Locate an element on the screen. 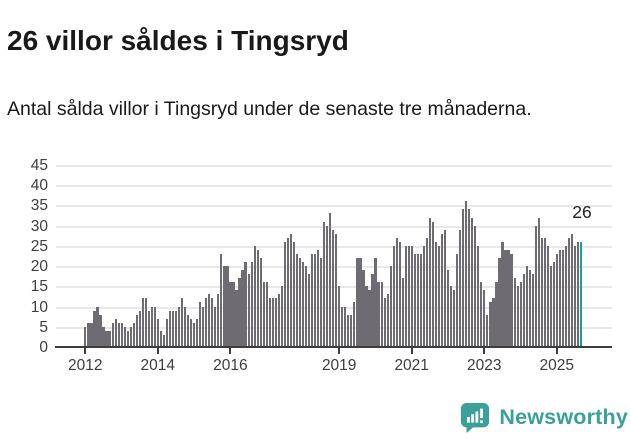 The image size is (631, 439). newsworthy-icon is located at coordinates (475, 417).